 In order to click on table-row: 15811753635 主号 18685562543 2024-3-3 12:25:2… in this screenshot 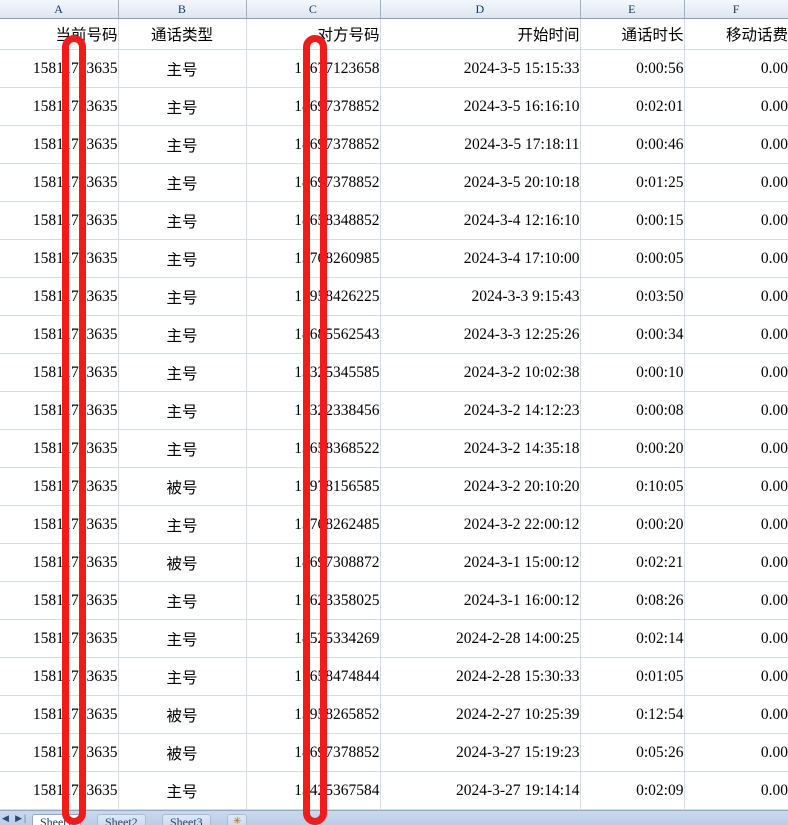, I will do `click(394, 334)`.